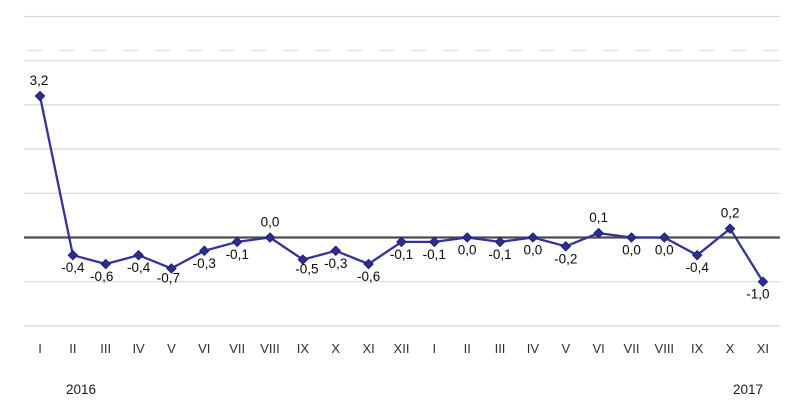 The width and height of the screenshot is (800, 417). What do you see at coordinates (168, 277) in the screenshot?
I see `data-point-label: -0,7` at bounding box center [168, 277].